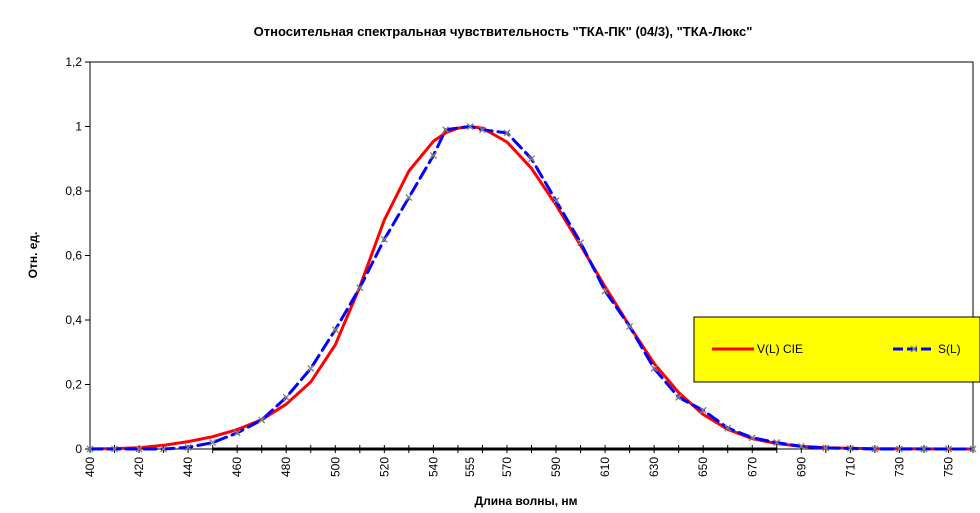 The image size is (980, 513). What do you see at coordinates (139, 467) in the screenshot?
I see `x-tick-label: 420` at bounding box center [139, 467].